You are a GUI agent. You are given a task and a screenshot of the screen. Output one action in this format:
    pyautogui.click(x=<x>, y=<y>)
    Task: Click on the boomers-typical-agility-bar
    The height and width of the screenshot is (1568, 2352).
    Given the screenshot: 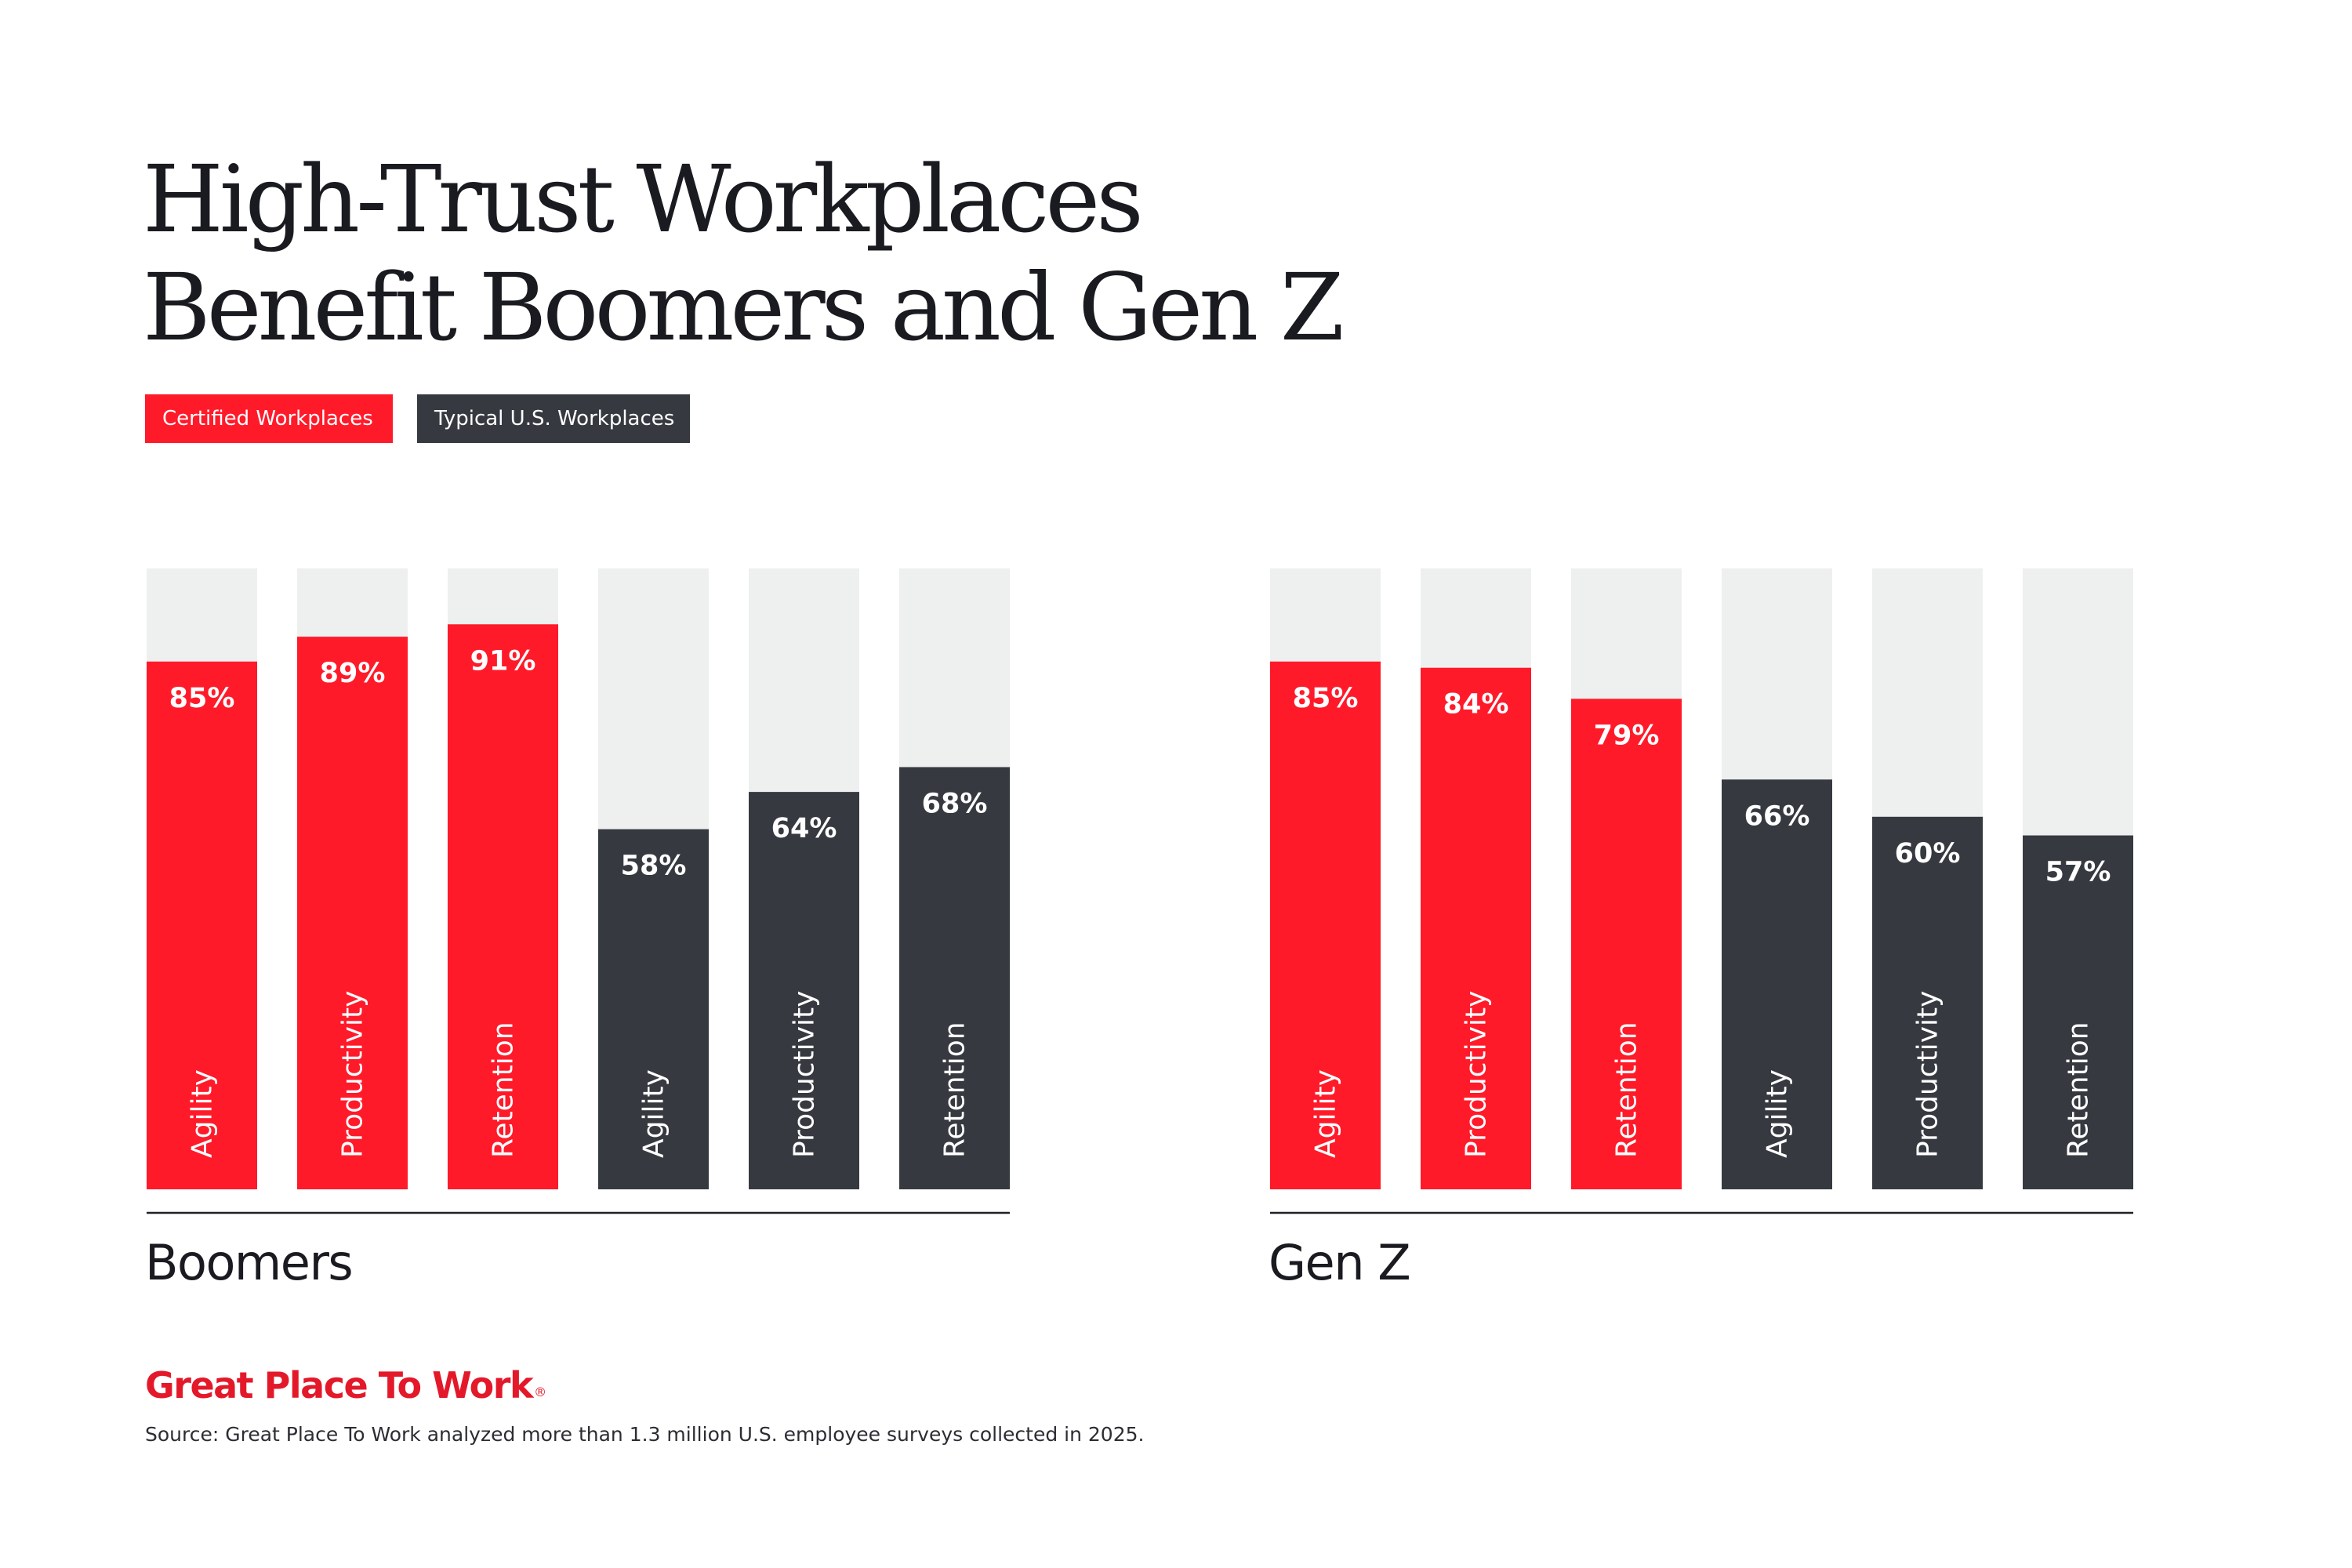 What is the action you would take?
    pyautogui.click(x=653, y=1009)
    